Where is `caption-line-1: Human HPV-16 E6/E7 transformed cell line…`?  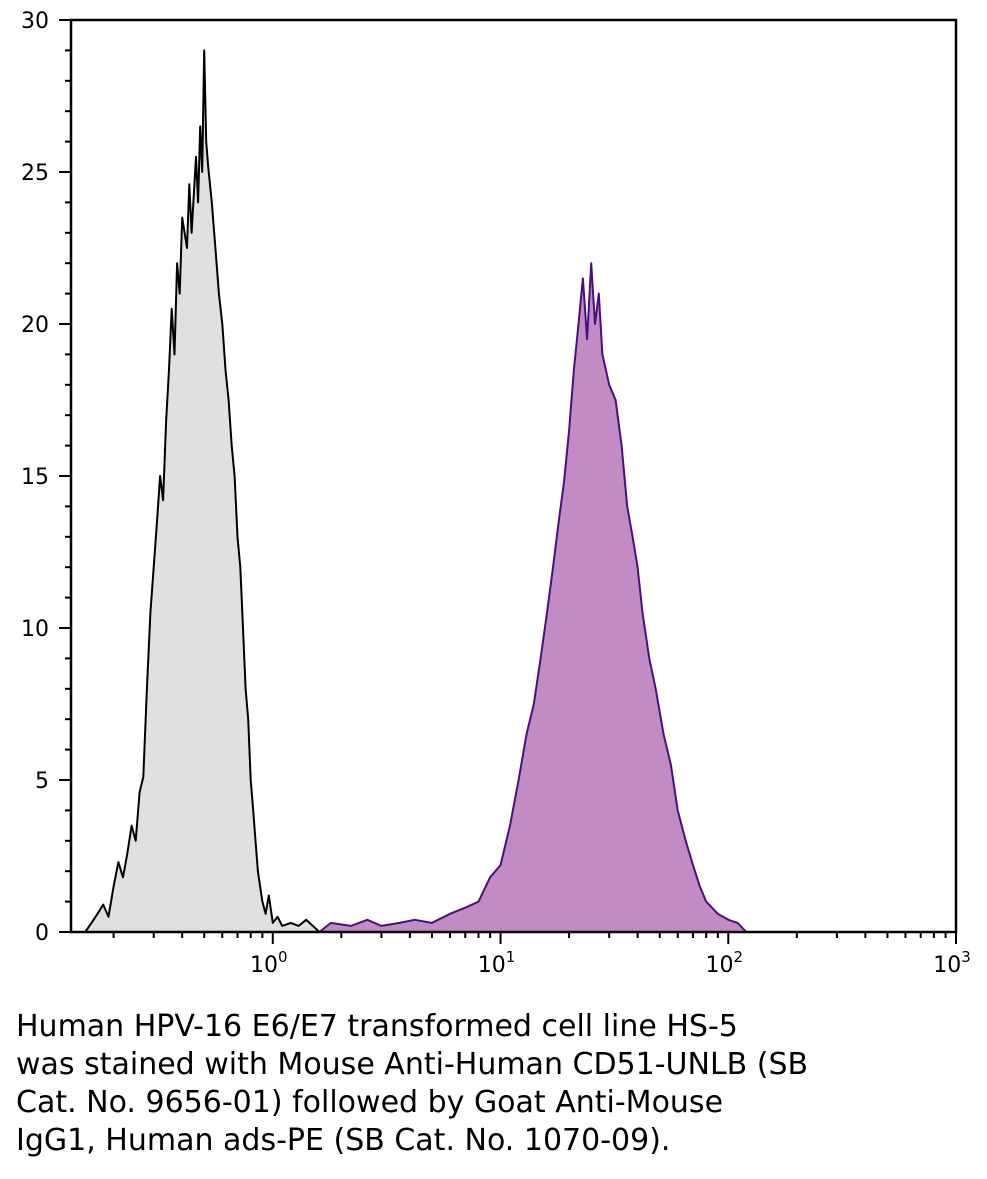 caption-line-1: Human HPV-16 E6/E7 transformed cell line… is located at coordinates (377, 1026).